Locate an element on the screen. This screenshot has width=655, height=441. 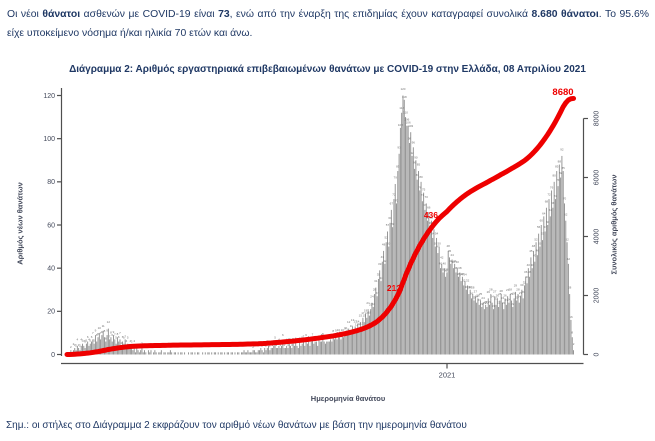
bar-value-label: 81 is located at coordinates (418, 175).